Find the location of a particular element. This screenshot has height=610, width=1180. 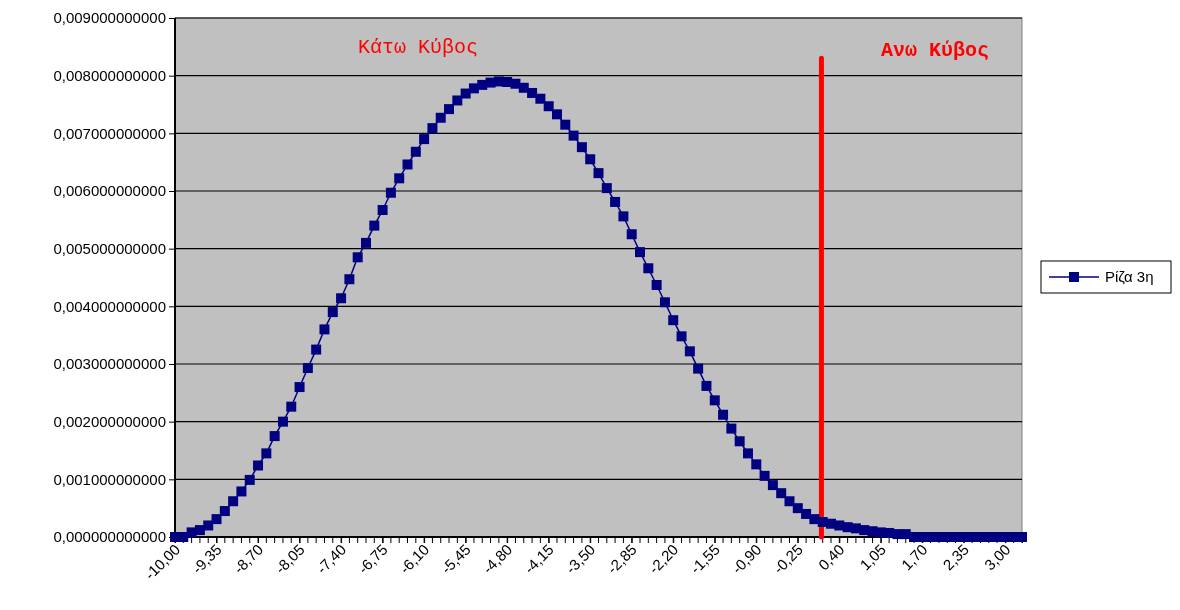

y-tick-label: 0,004000000000 is located at coordinates (109, 306).